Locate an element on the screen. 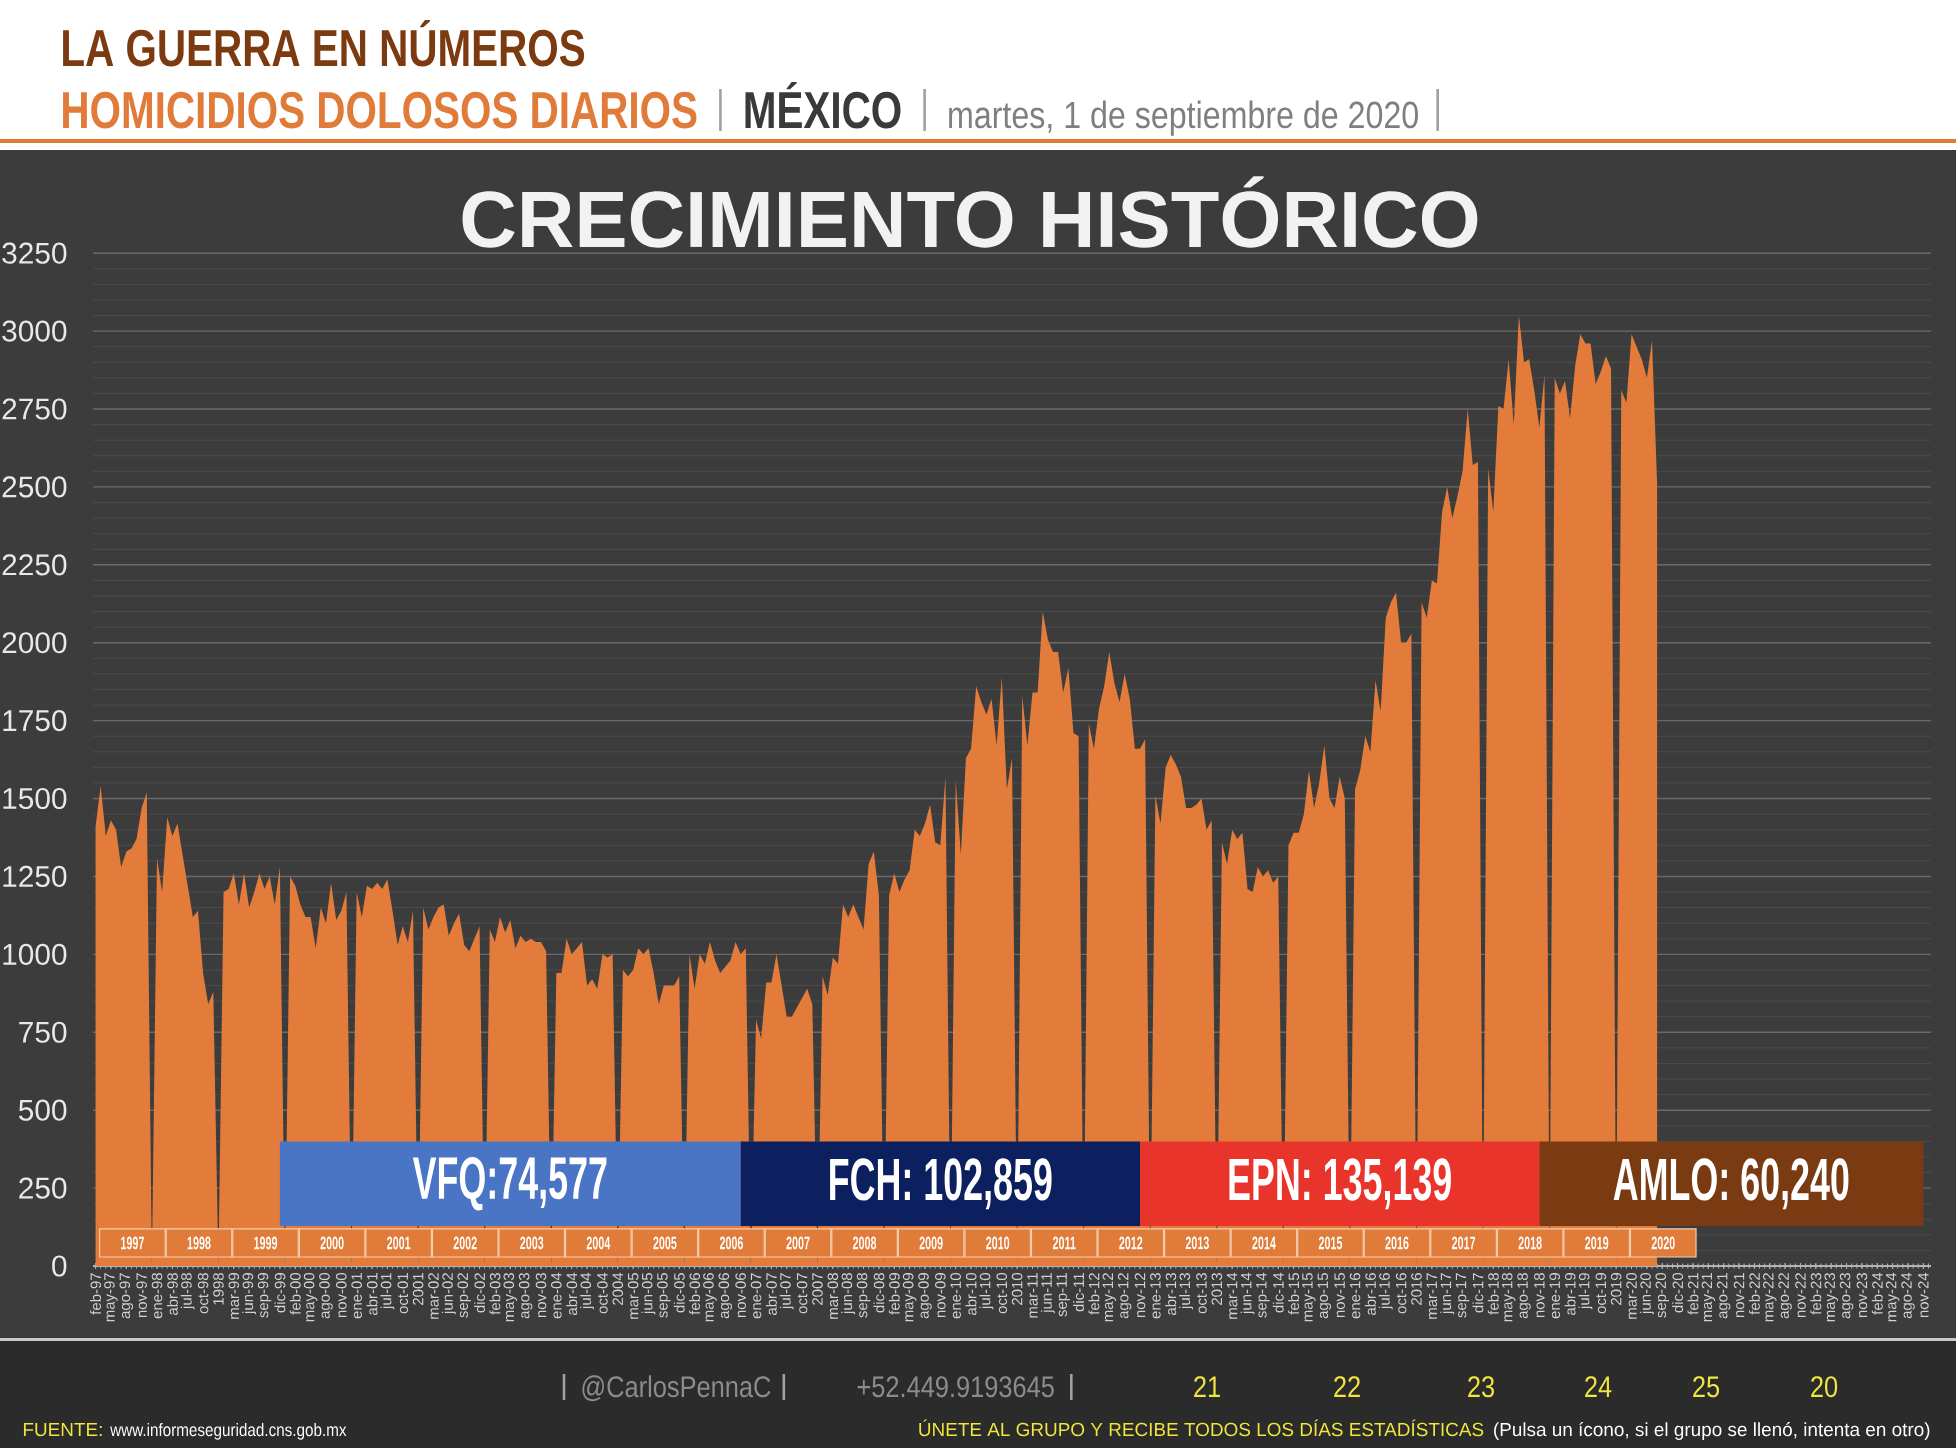 The width and height of the screenshot is (1956, 1448). x-tick-label: dic-11 is located at coordinates (1079, 1292).